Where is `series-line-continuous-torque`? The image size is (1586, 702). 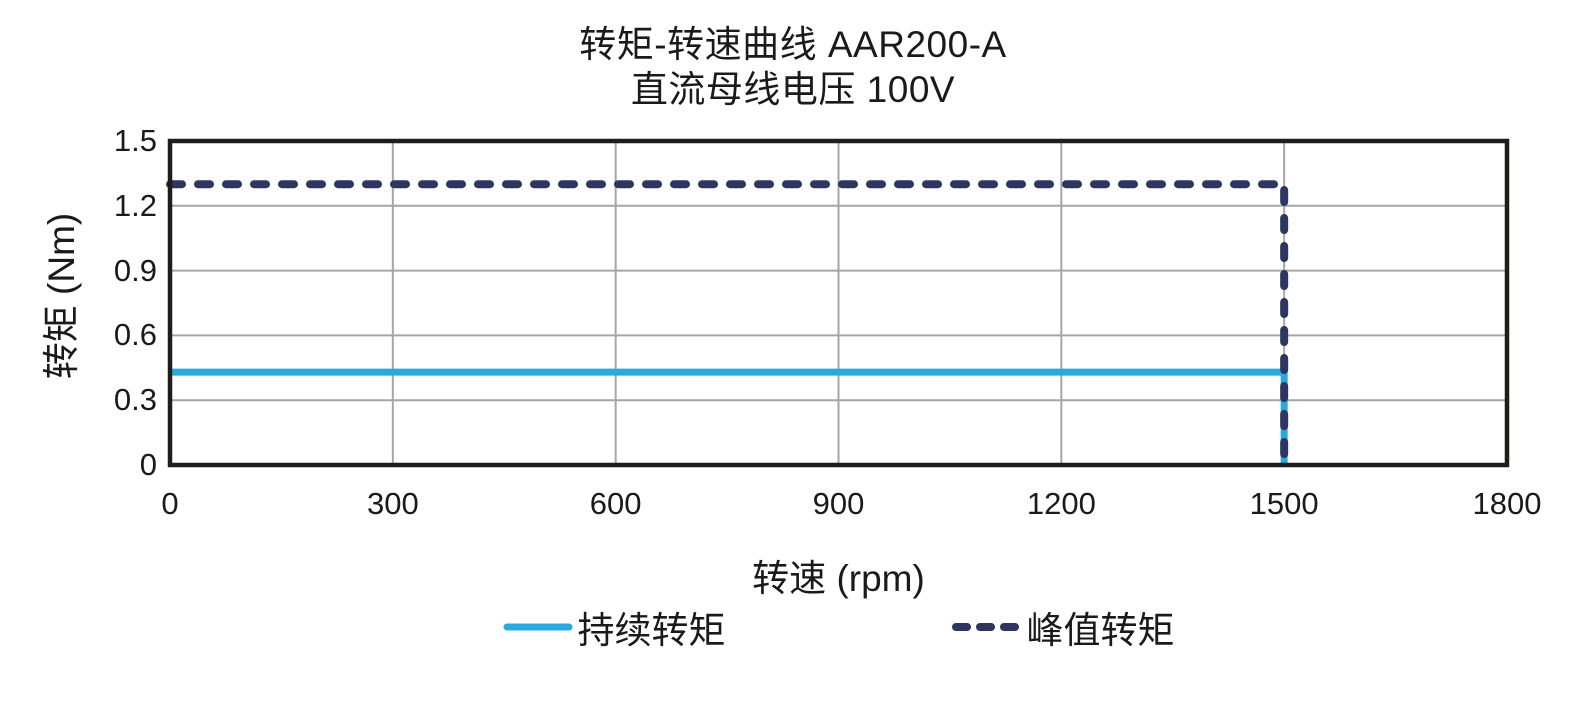
series-line-continuous-torque is located at coordinates (729, 416).